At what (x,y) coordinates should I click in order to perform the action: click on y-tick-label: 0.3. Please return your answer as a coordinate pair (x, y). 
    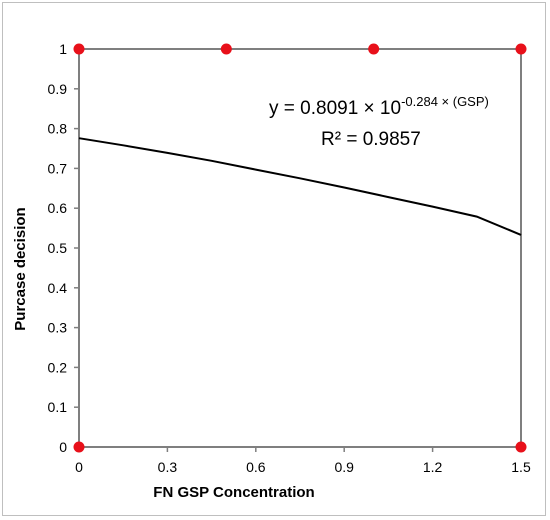
    Looking at the image, I should click on (58, 328).